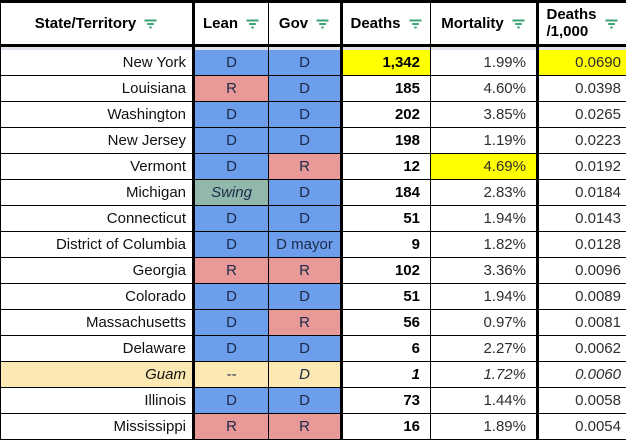 The width and height of the screenshot is (626, 444). I want to click on cell-mortality: 0.97%, so click(484, 322).